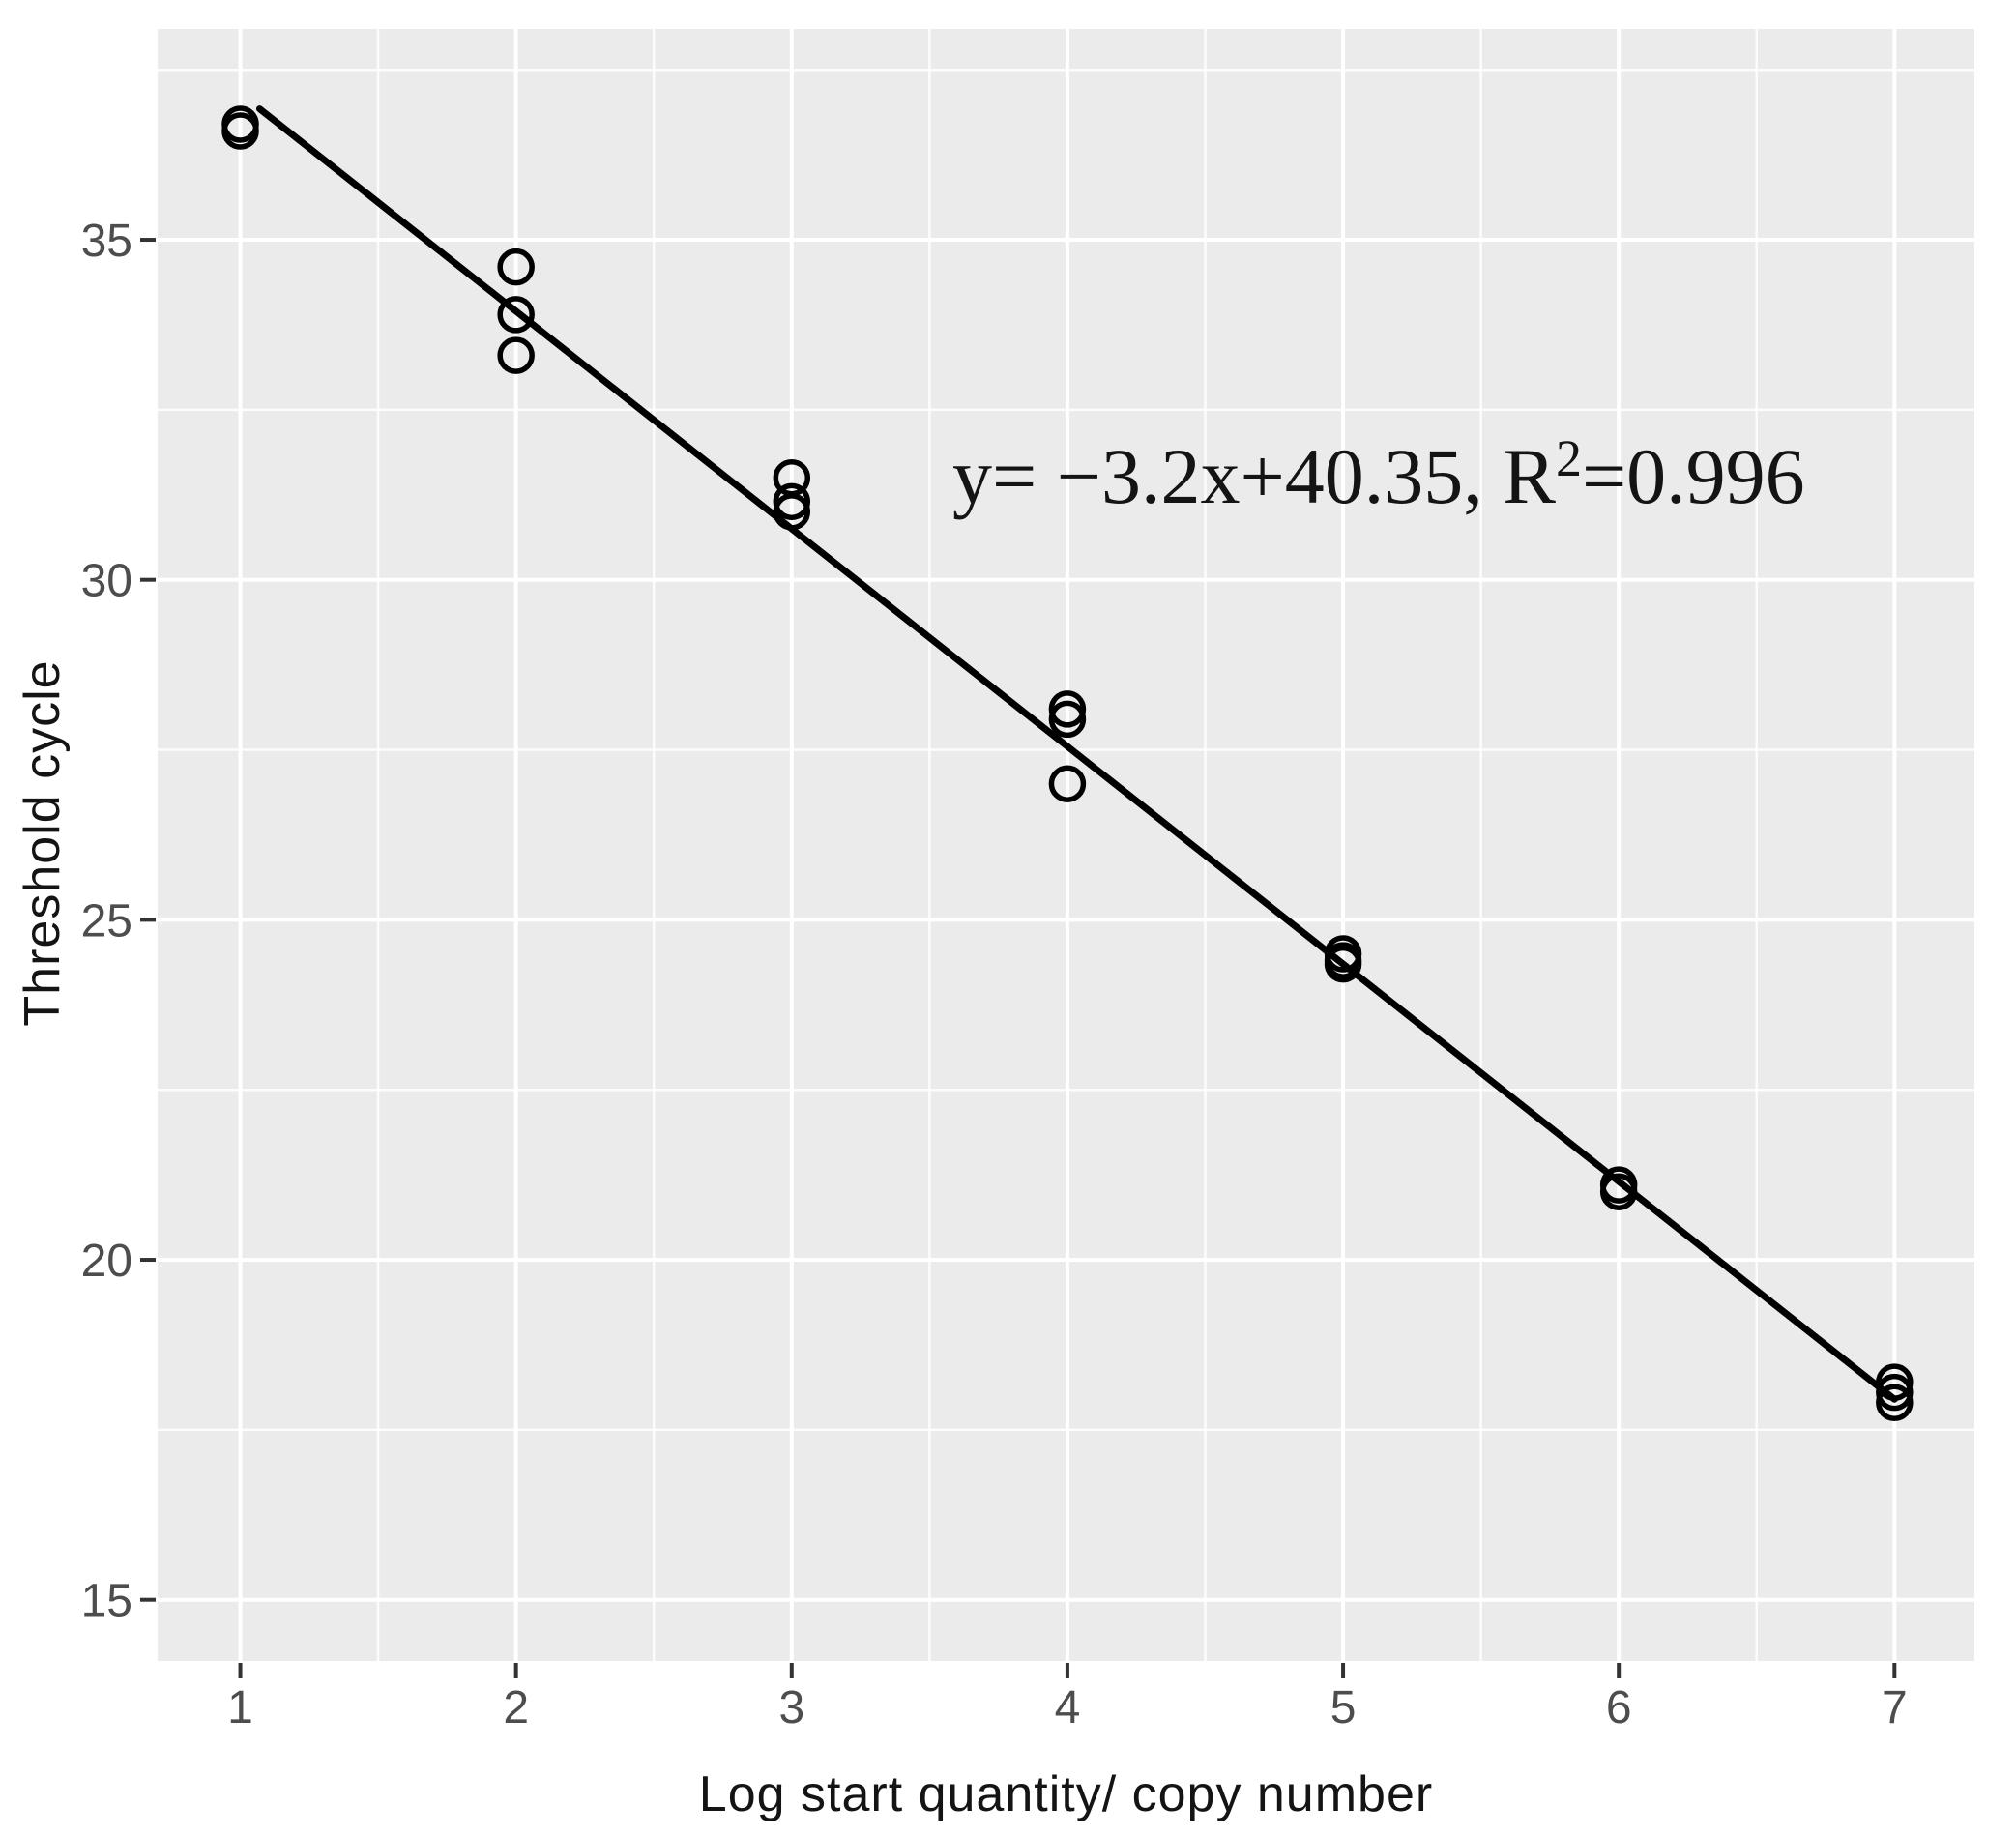 The image size is (2016, 1836). I want to click on x-tick-label: 7, so click(1895, 1708).